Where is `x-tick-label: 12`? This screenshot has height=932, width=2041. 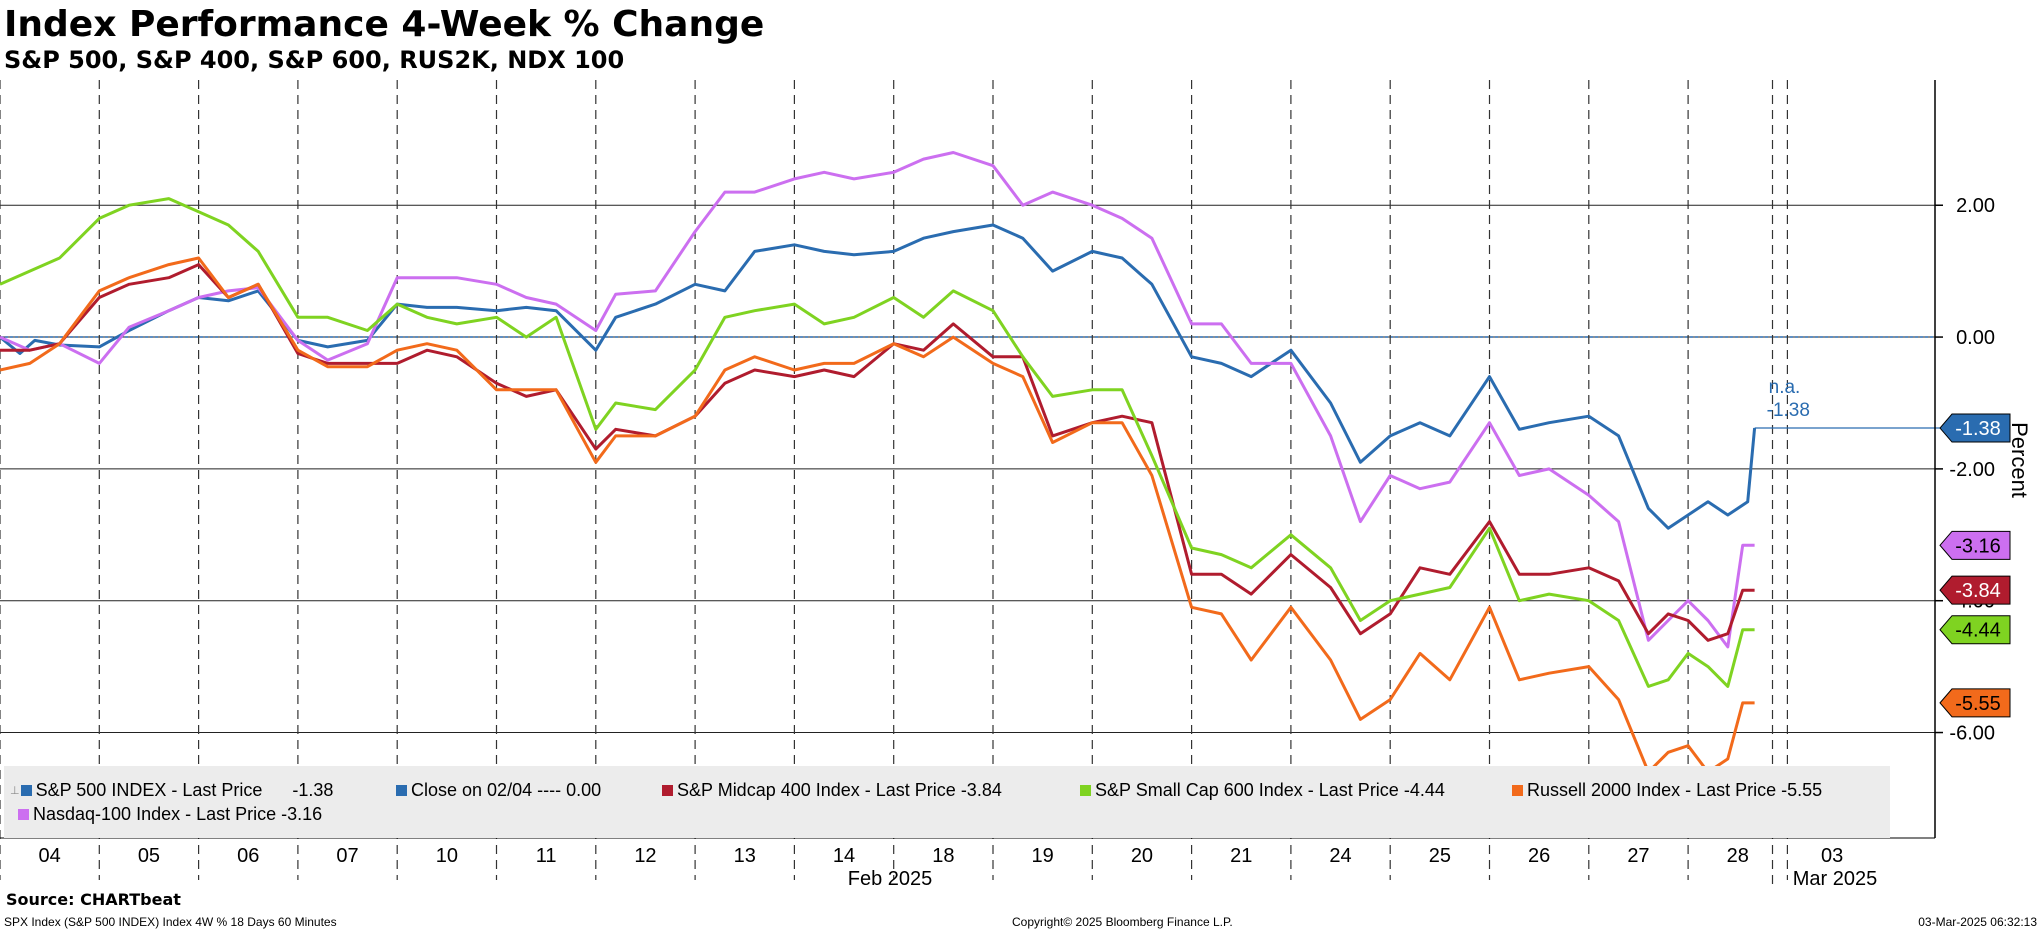
x-tick-label: 12 is located at coordinates (645, 856).